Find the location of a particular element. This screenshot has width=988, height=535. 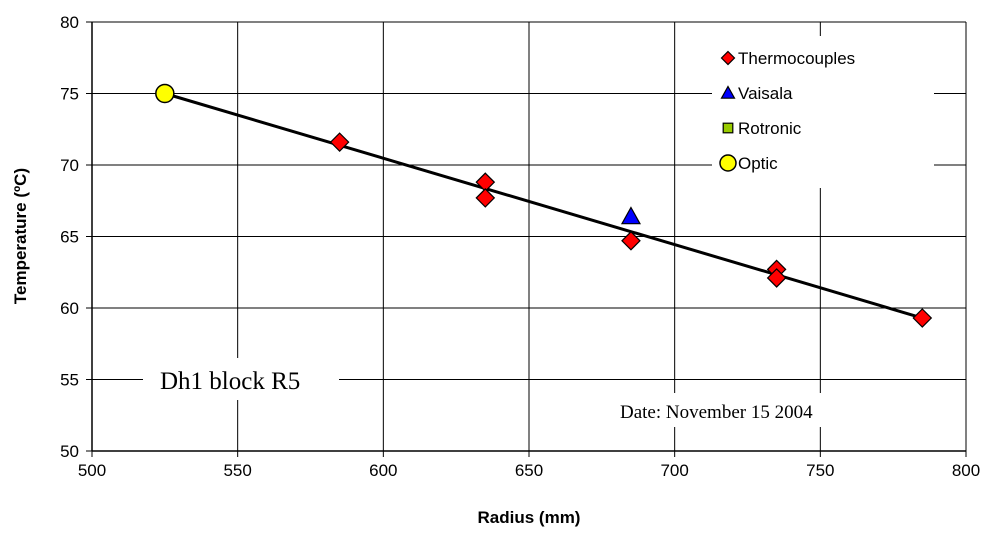

annotation-date: Date: November 15 2004 is located at coordinates (716, 412).